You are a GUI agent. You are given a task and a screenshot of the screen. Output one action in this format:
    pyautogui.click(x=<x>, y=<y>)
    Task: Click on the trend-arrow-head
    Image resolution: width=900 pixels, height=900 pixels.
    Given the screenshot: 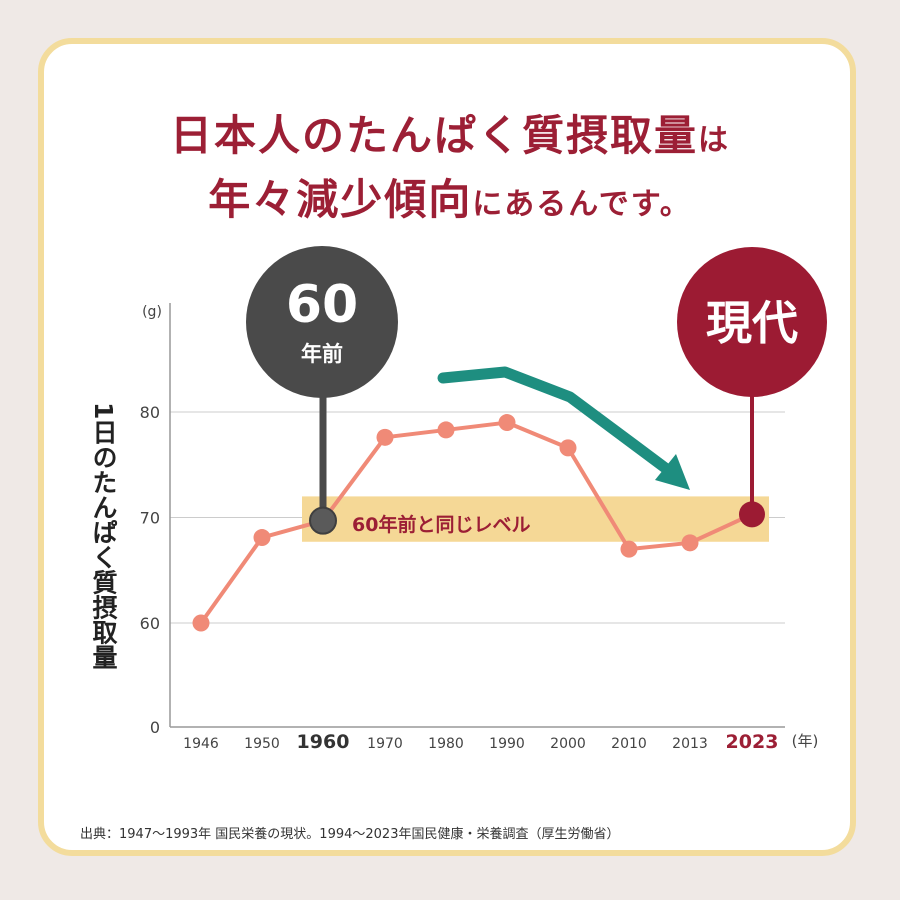 What is the action you would take?
    pyautogui.click(x=672, y=472)
    